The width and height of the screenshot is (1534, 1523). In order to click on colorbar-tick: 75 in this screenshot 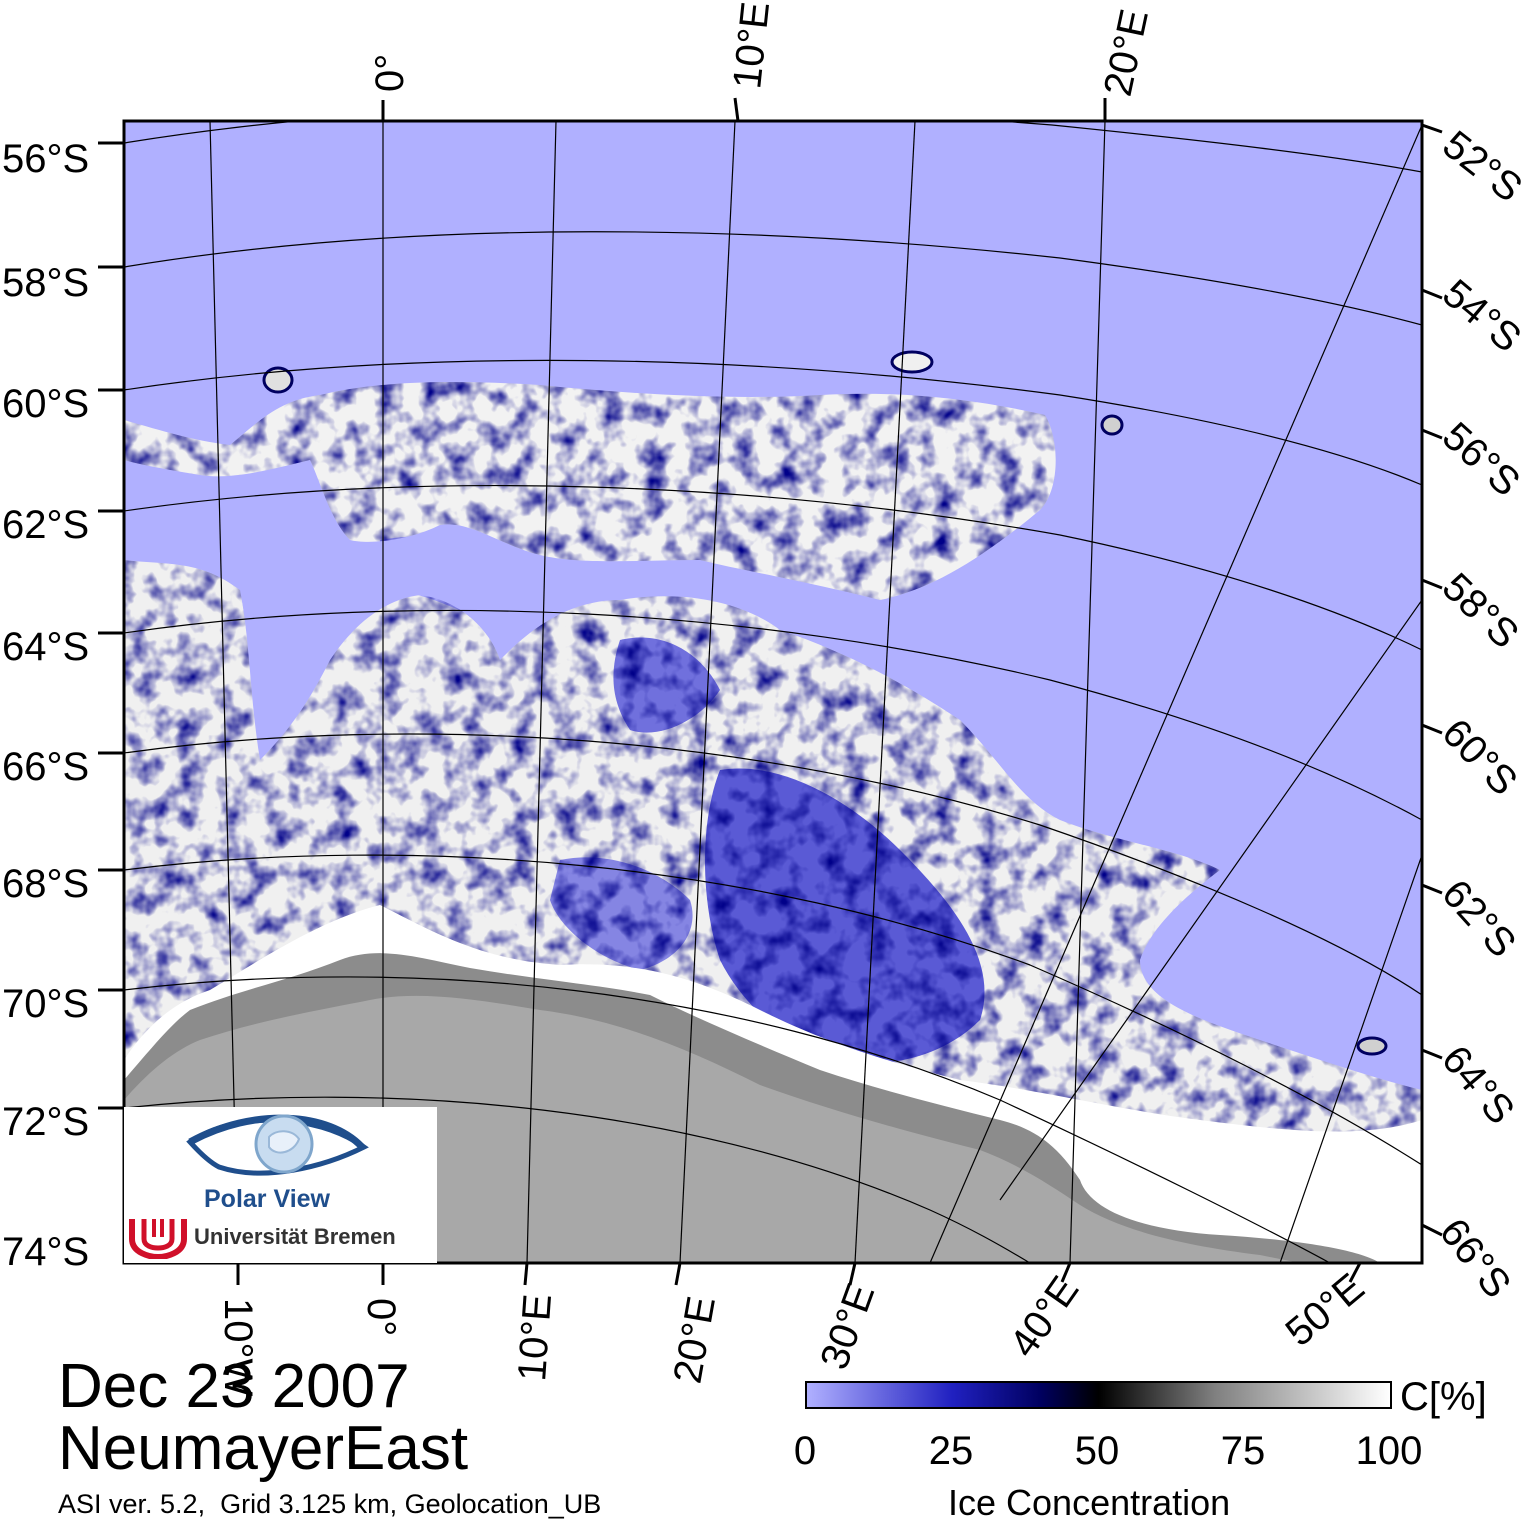, I will do `click(1243, 1451)`.